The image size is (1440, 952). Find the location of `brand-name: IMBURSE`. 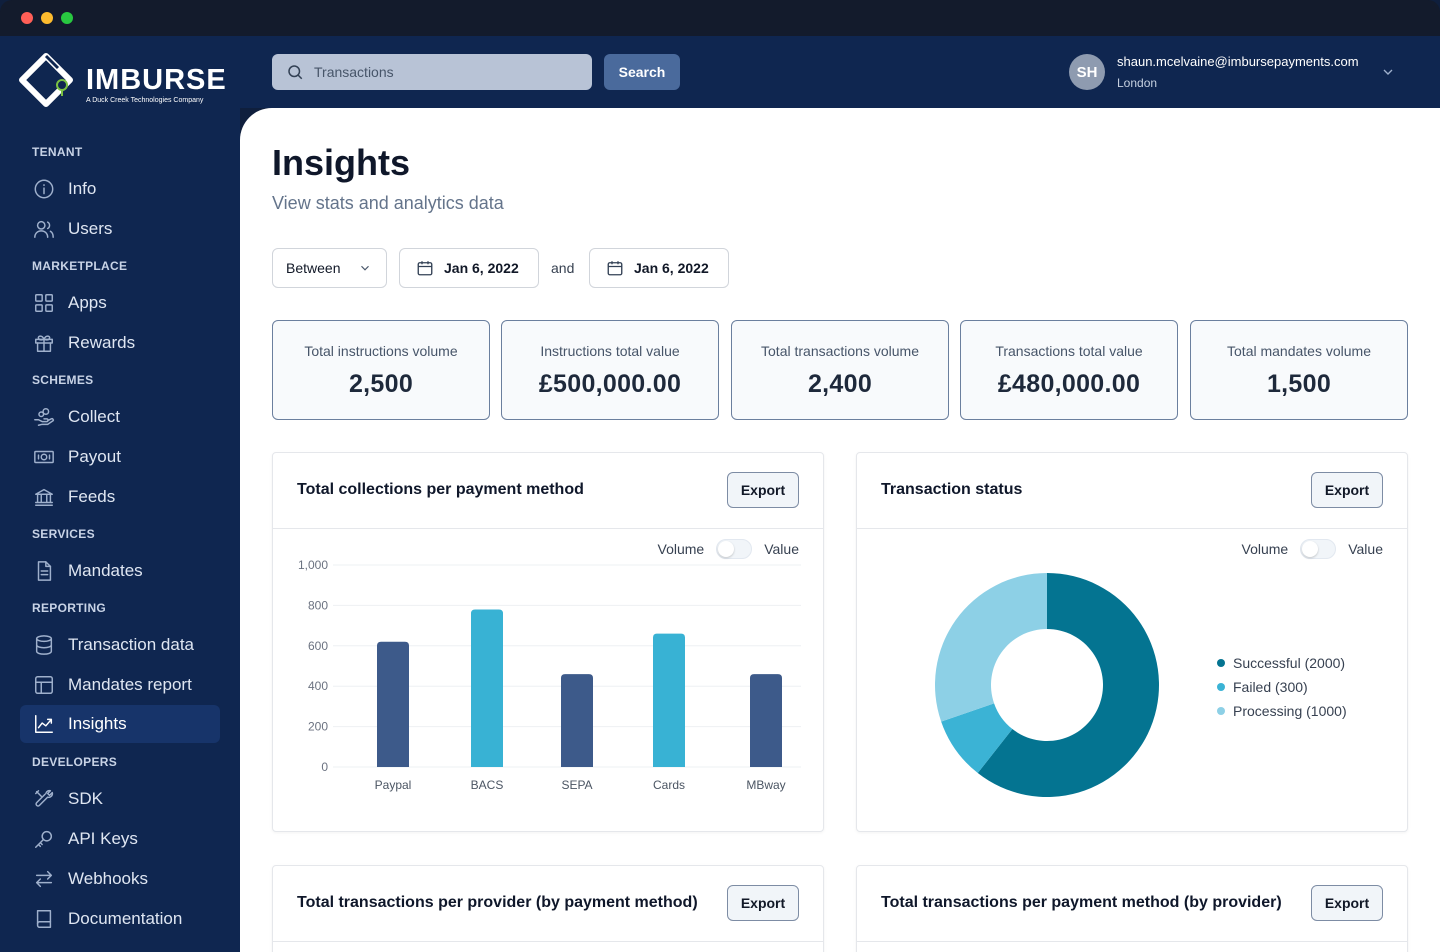

brand-name: IMBURSE is located at coordinates (156, 80).